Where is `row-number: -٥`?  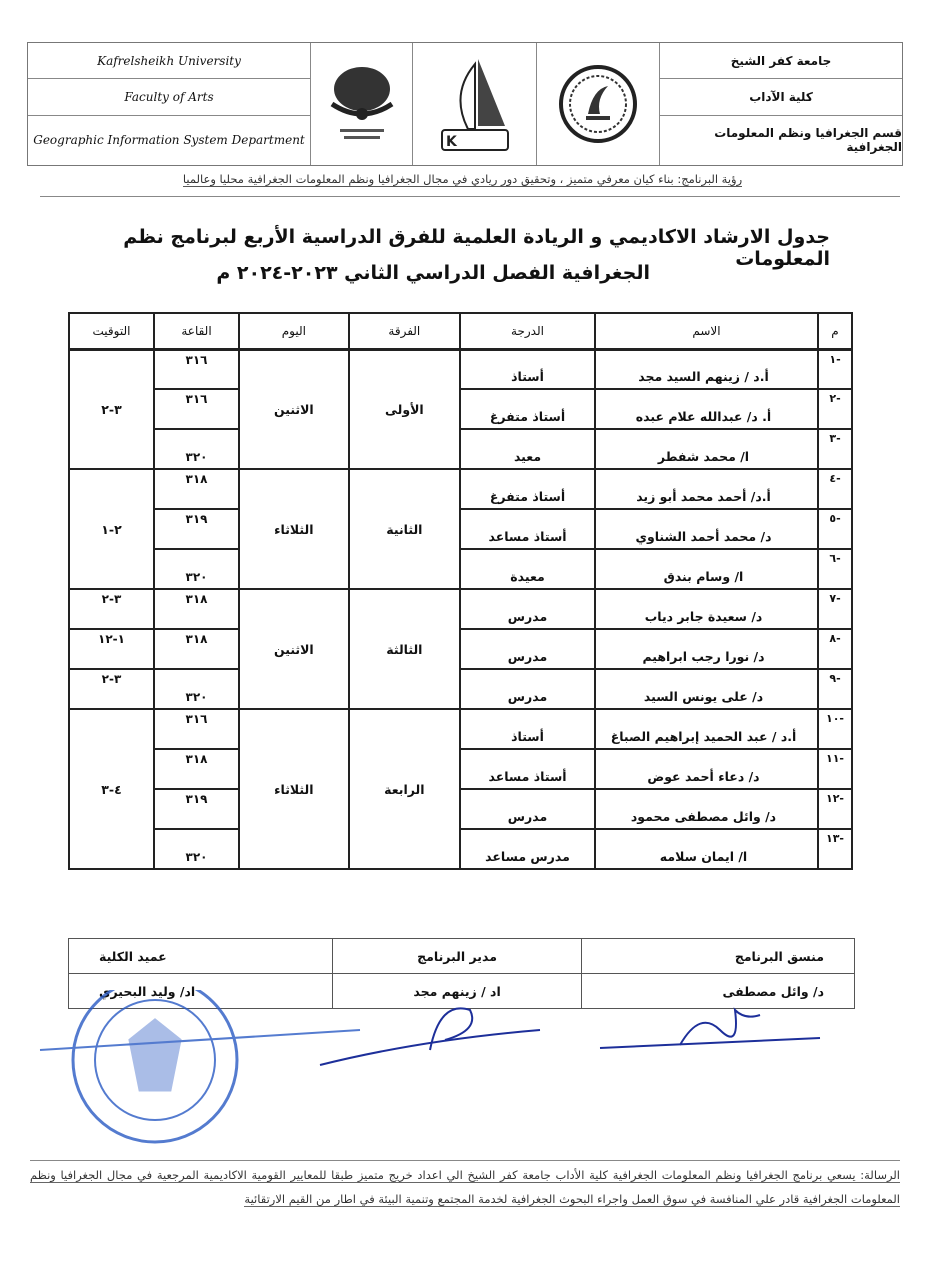
row-number: -٥ is located at coordinates (835, 529).